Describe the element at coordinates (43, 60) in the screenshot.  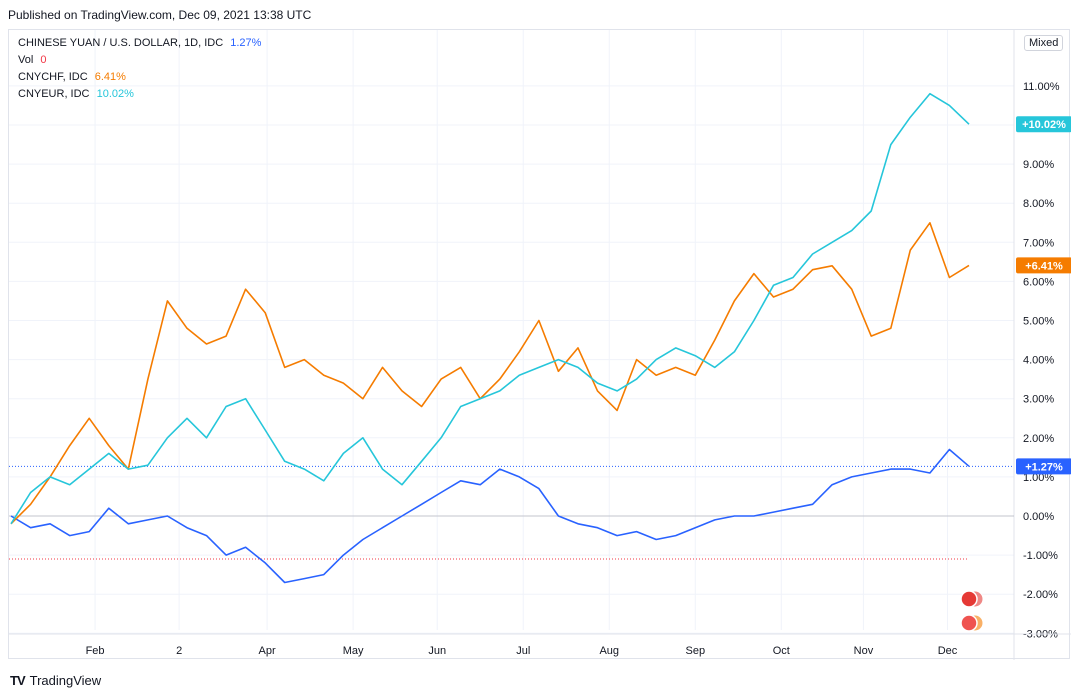
I see `legend-value: 0` at that location.